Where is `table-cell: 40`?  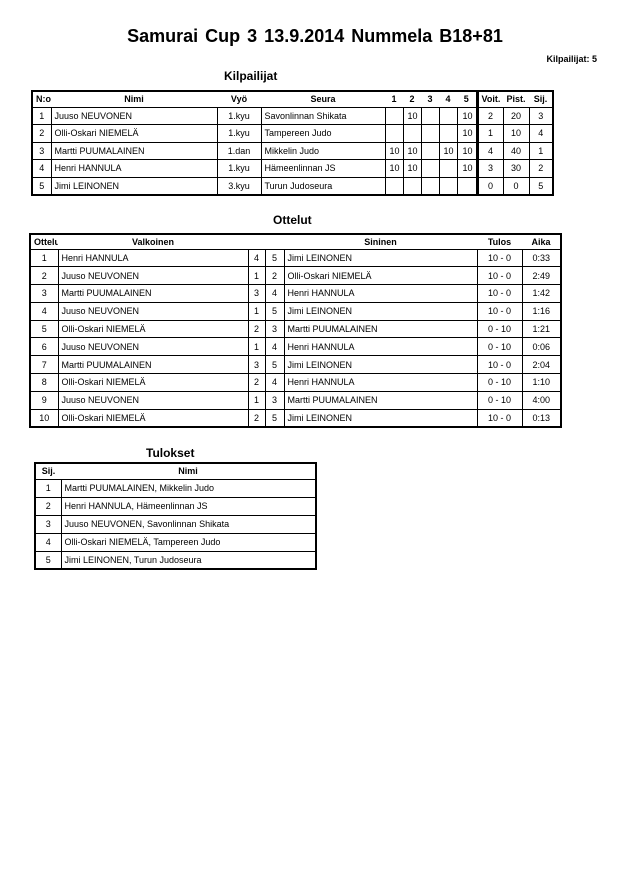
table-cell: 40 is located at coordinates (516, 150).